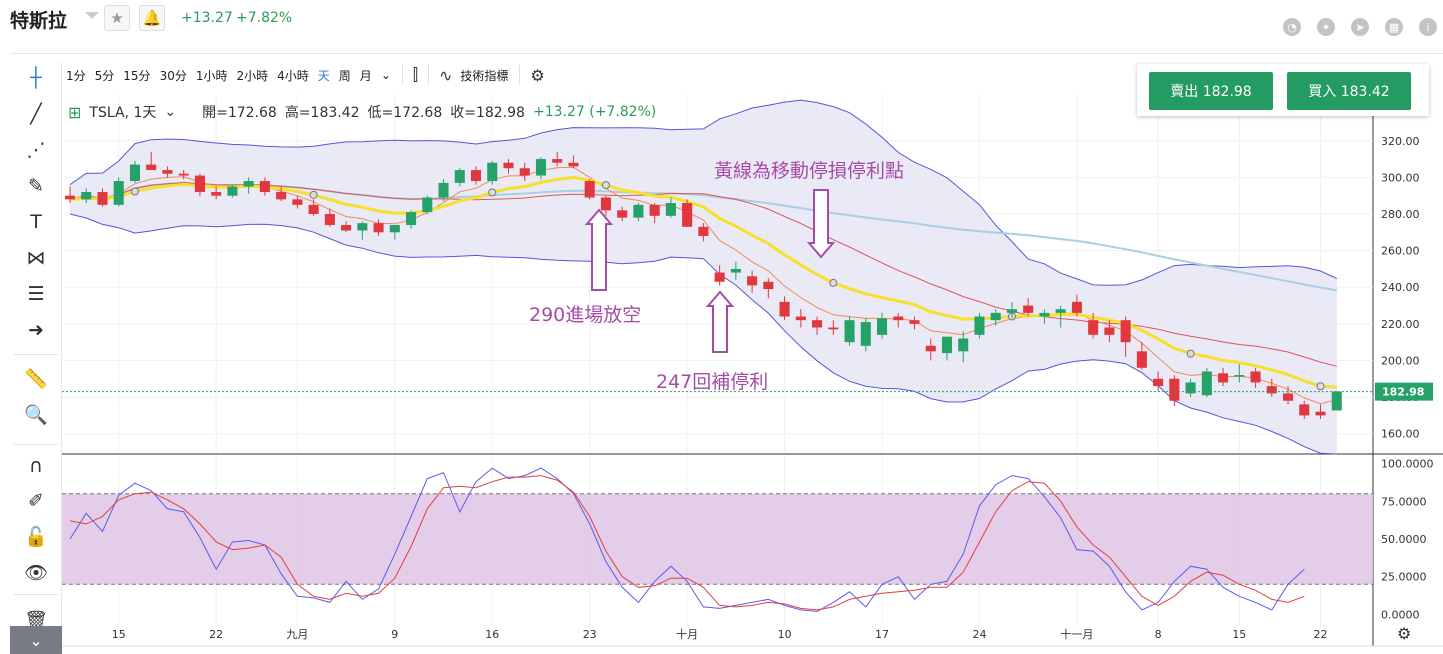  Describe the element at coordinates (92, 15) in the screenshot. I see `chevron-down-icon` at that location.